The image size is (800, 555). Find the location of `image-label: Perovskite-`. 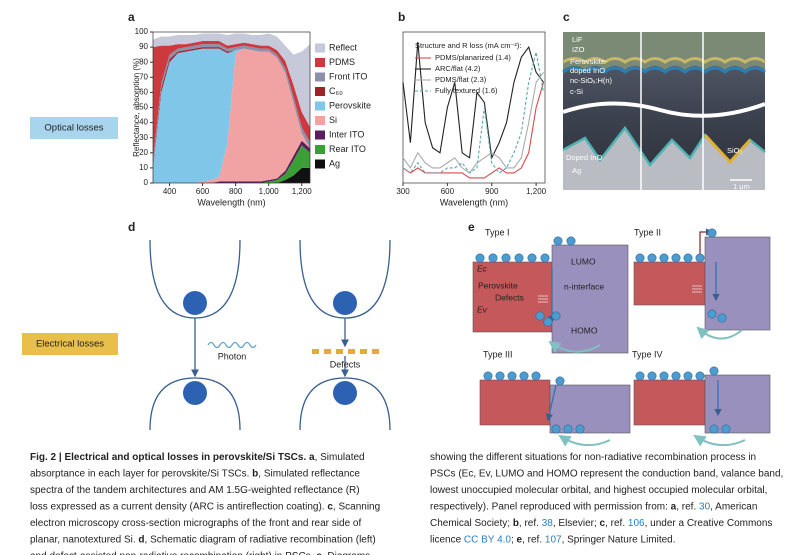

image-label: Perovskite- is located at coordinates (589, 61).